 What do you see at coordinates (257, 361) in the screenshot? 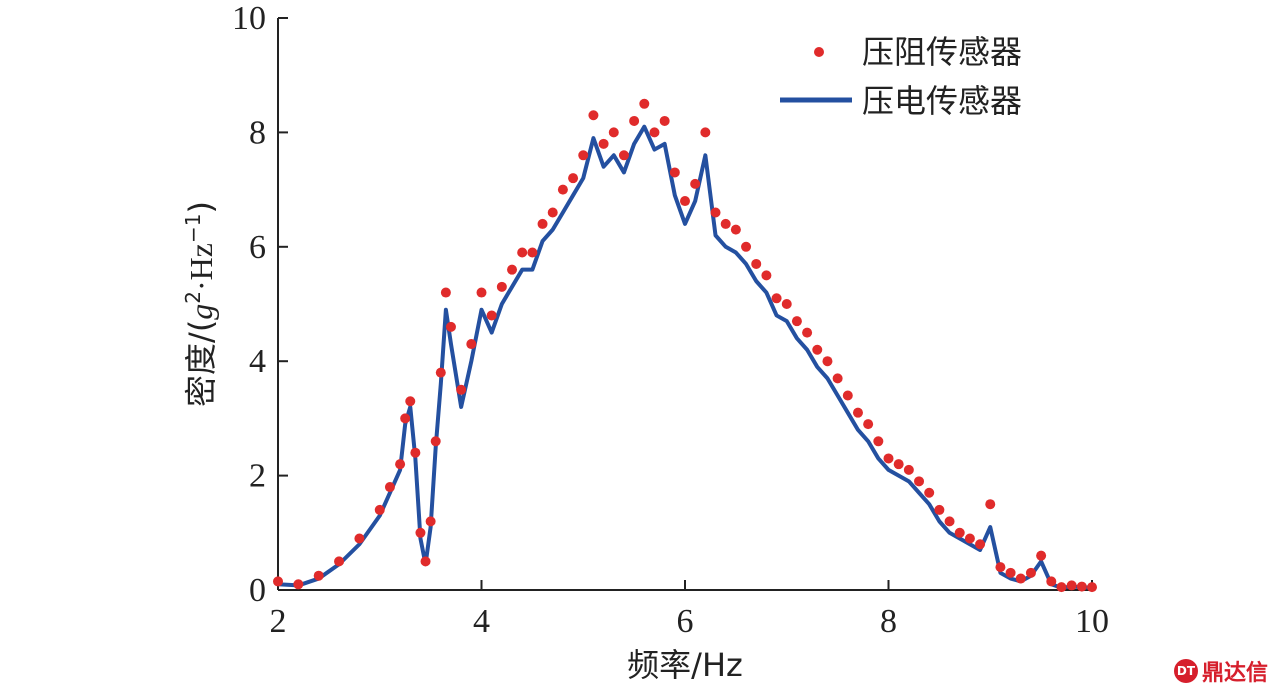
I see `y-tick-label-2: 4` at bounding box center [257, 361].